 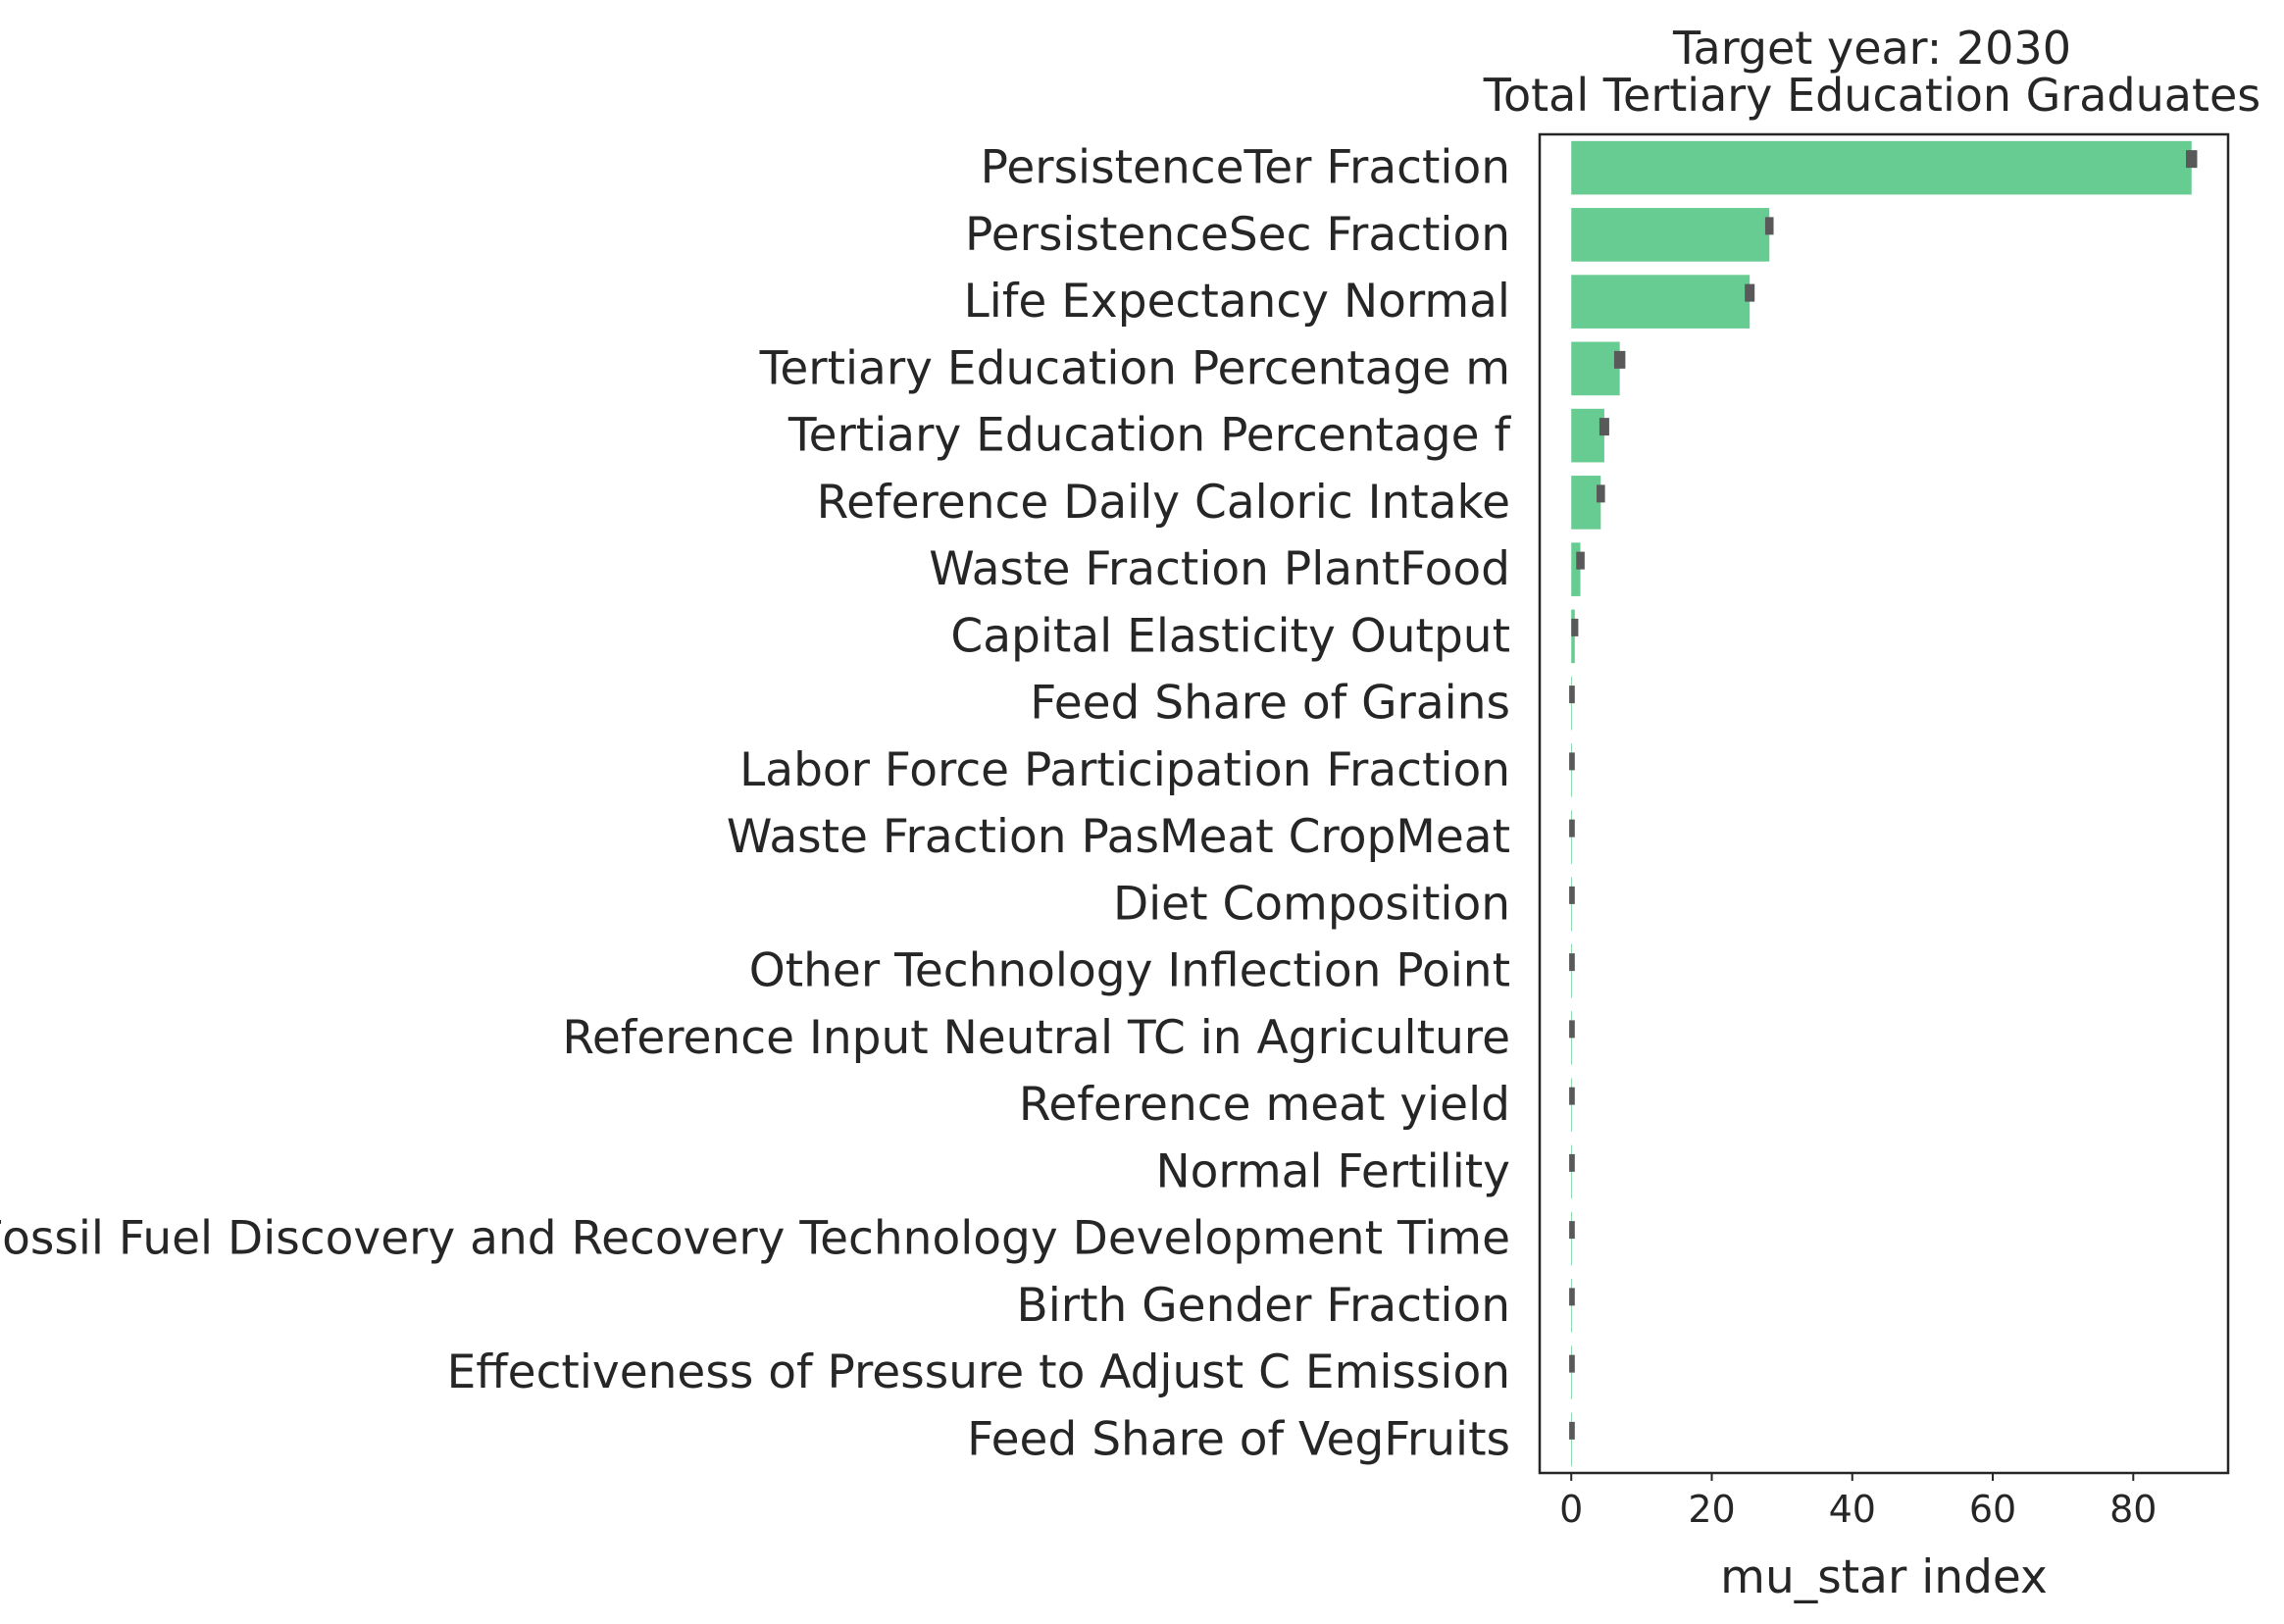 I want to click on y-tick-label: PersistenceTer Fraction, so click(x=1245, y=168).